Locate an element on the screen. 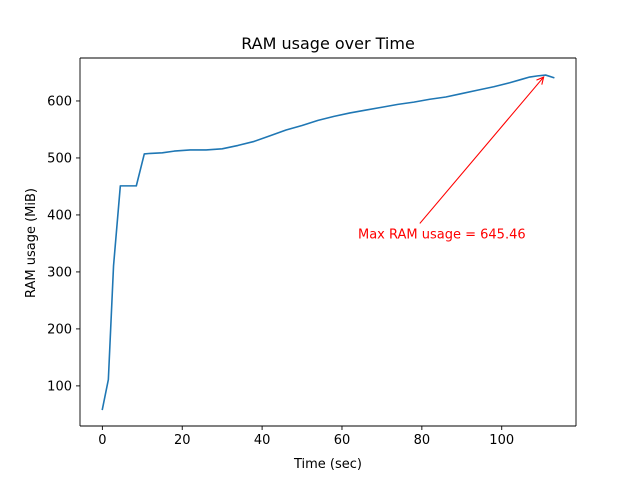  x-tick-label: 60 is located at coordinates (342, 440).